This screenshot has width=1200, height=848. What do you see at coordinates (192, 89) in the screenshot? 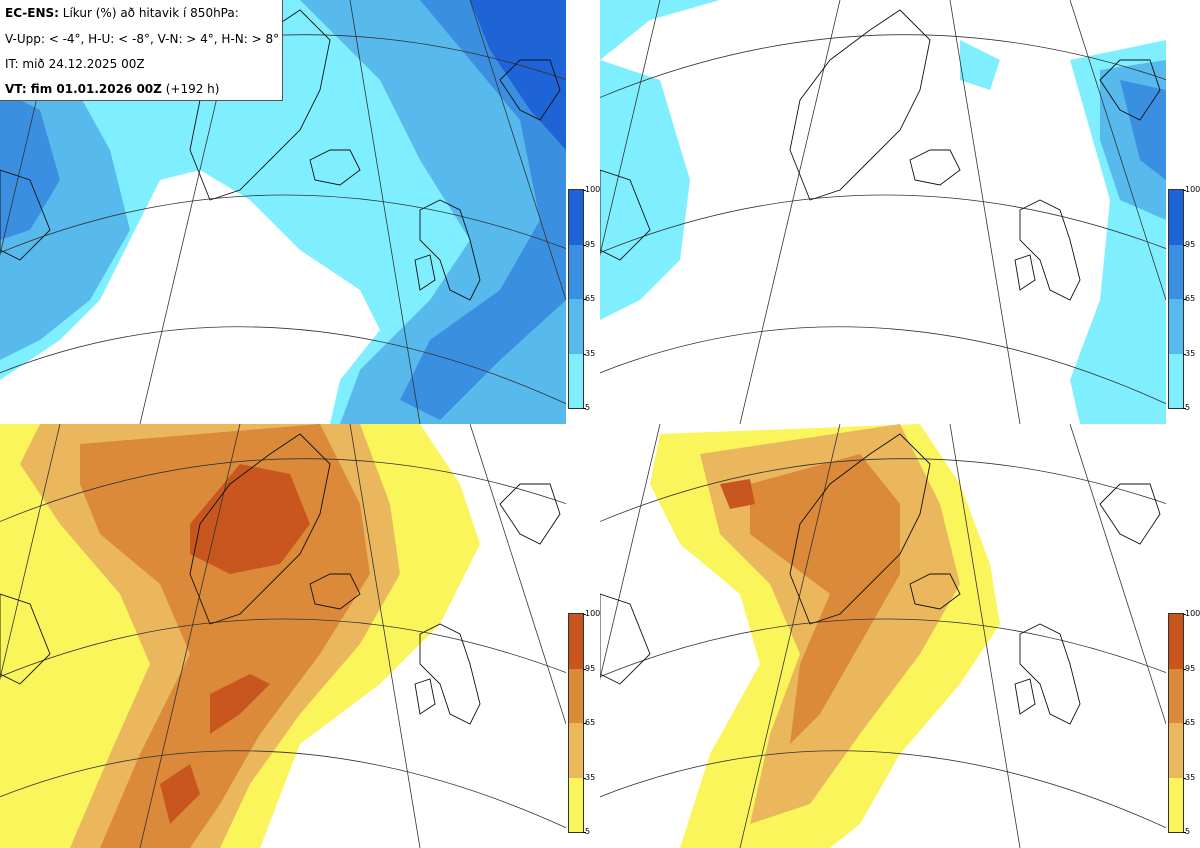
I see `valid-lead: (+192 h)` at bounding box center [192, 89].